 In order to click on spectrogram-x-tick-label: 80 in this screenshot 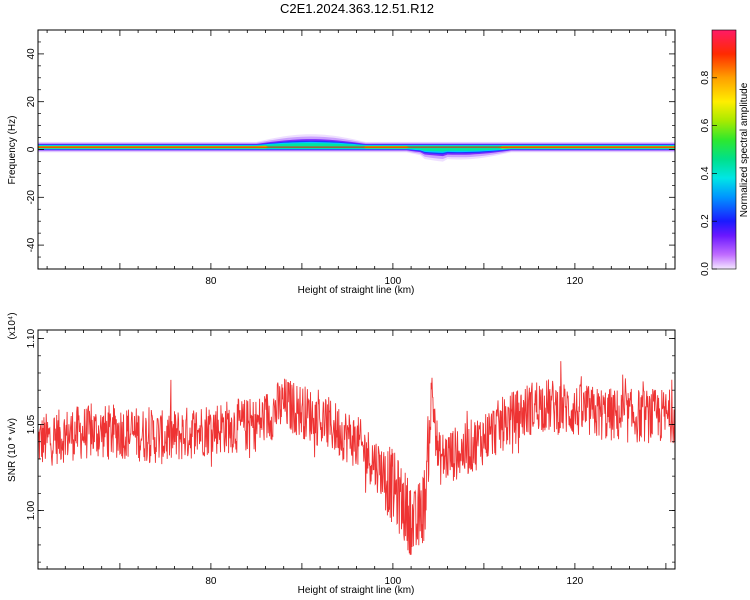, I will do `click(211, 281)`.